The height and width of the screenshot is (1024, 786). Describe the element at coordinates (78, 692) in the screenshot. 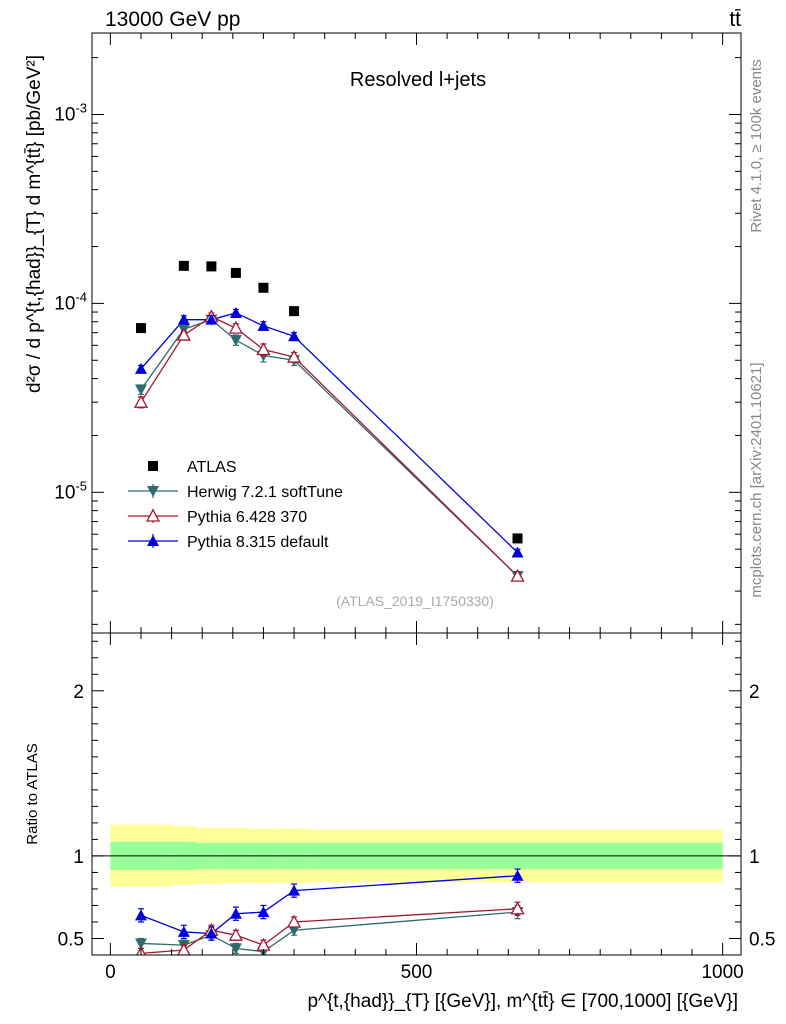

I see `ratio-y-tick-label-left: 2` at that location.